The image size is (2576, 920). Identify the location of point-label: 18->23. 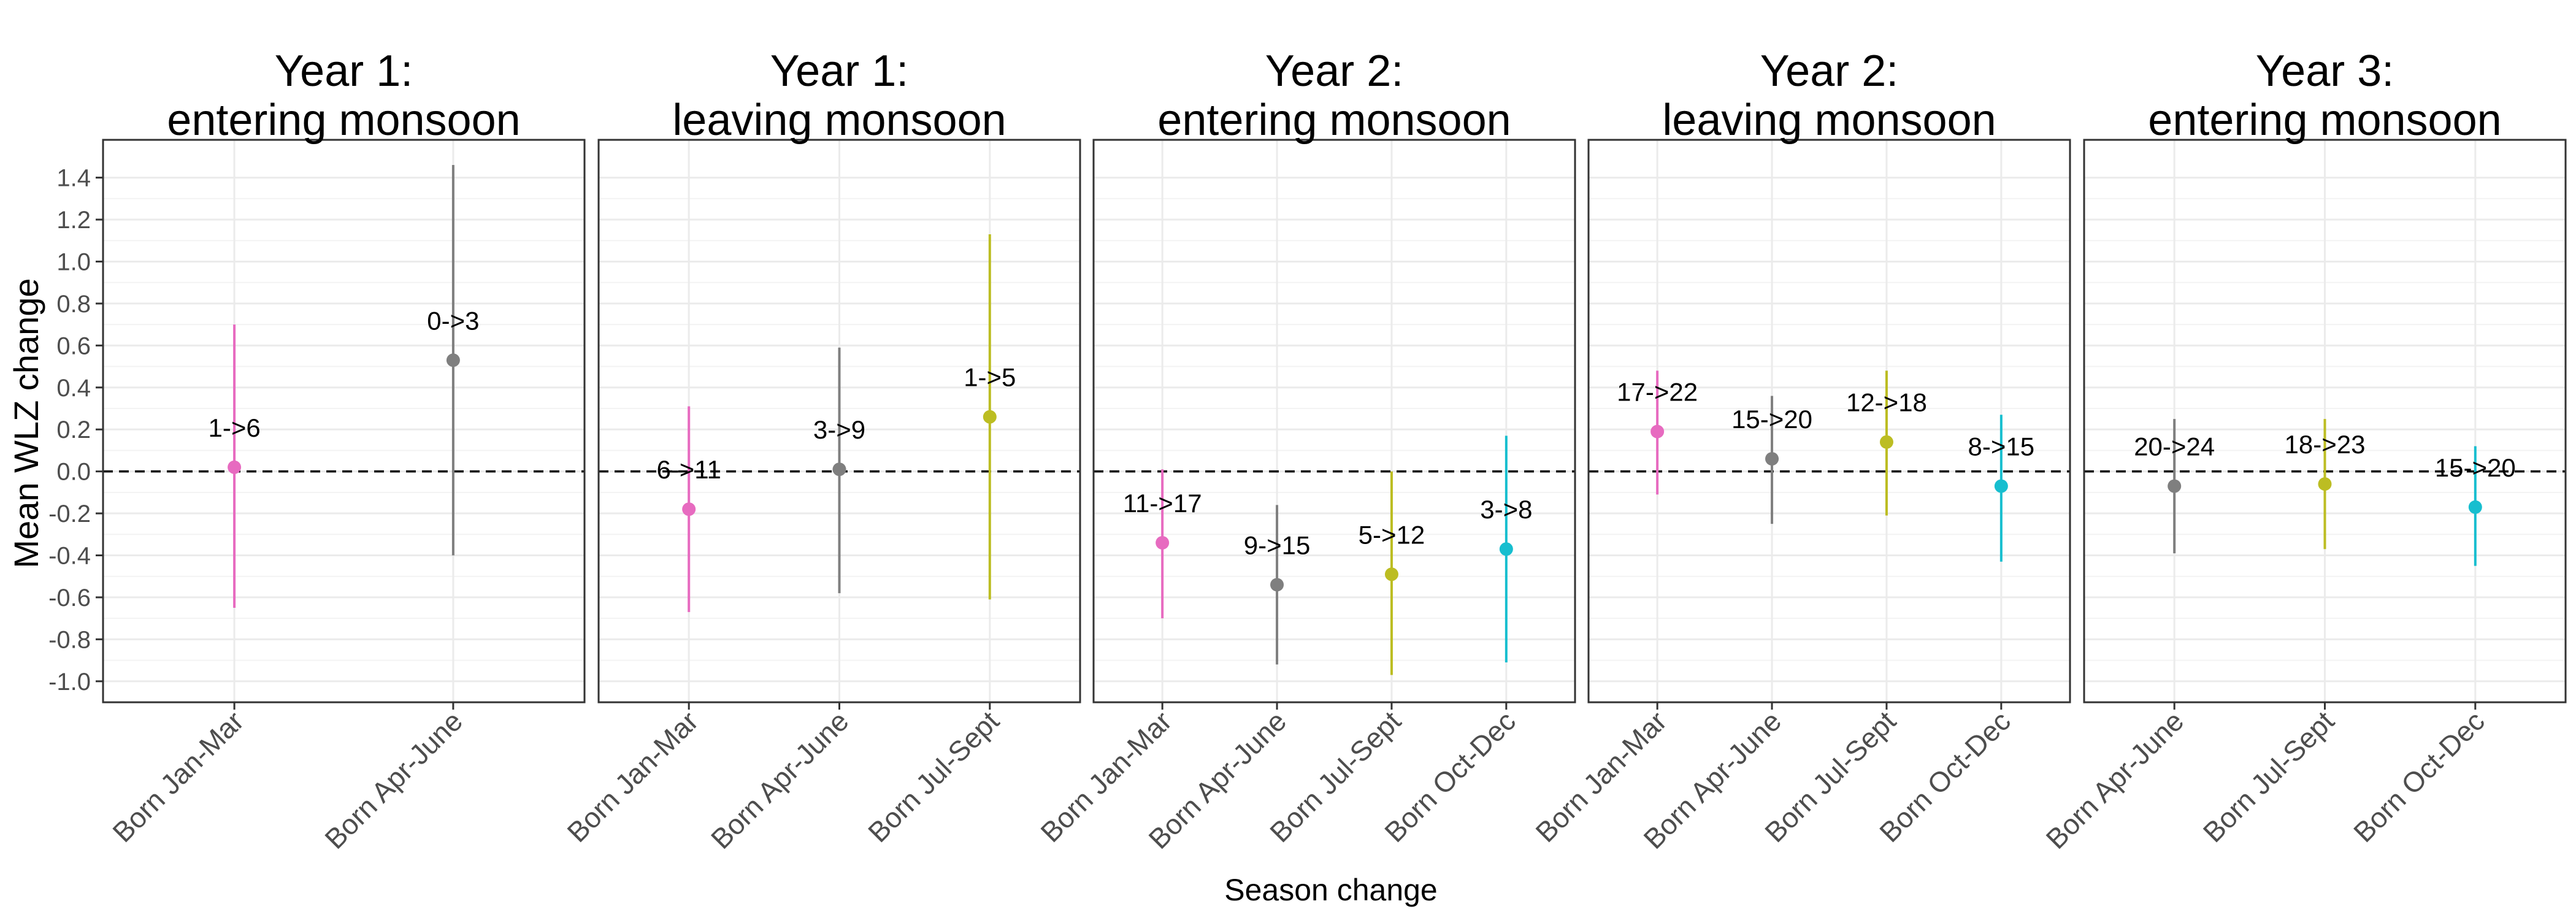
(2325, 444).